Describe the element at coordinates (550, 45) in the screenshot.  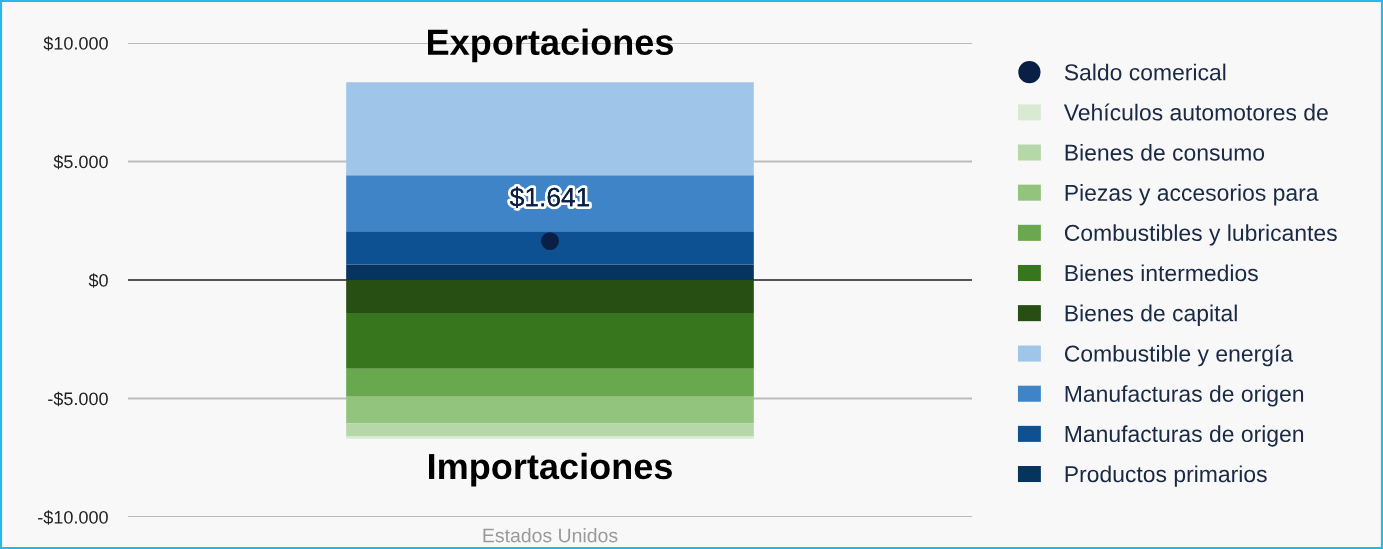
I see `annotation: Exportaciones` at that location.